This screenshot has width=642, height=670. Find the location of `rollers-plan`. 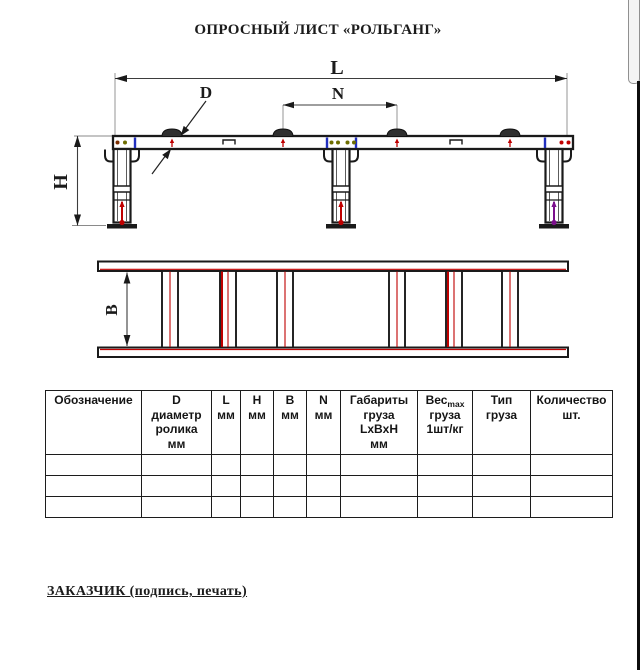

rollers-plan is located at coordinates (340, 309).